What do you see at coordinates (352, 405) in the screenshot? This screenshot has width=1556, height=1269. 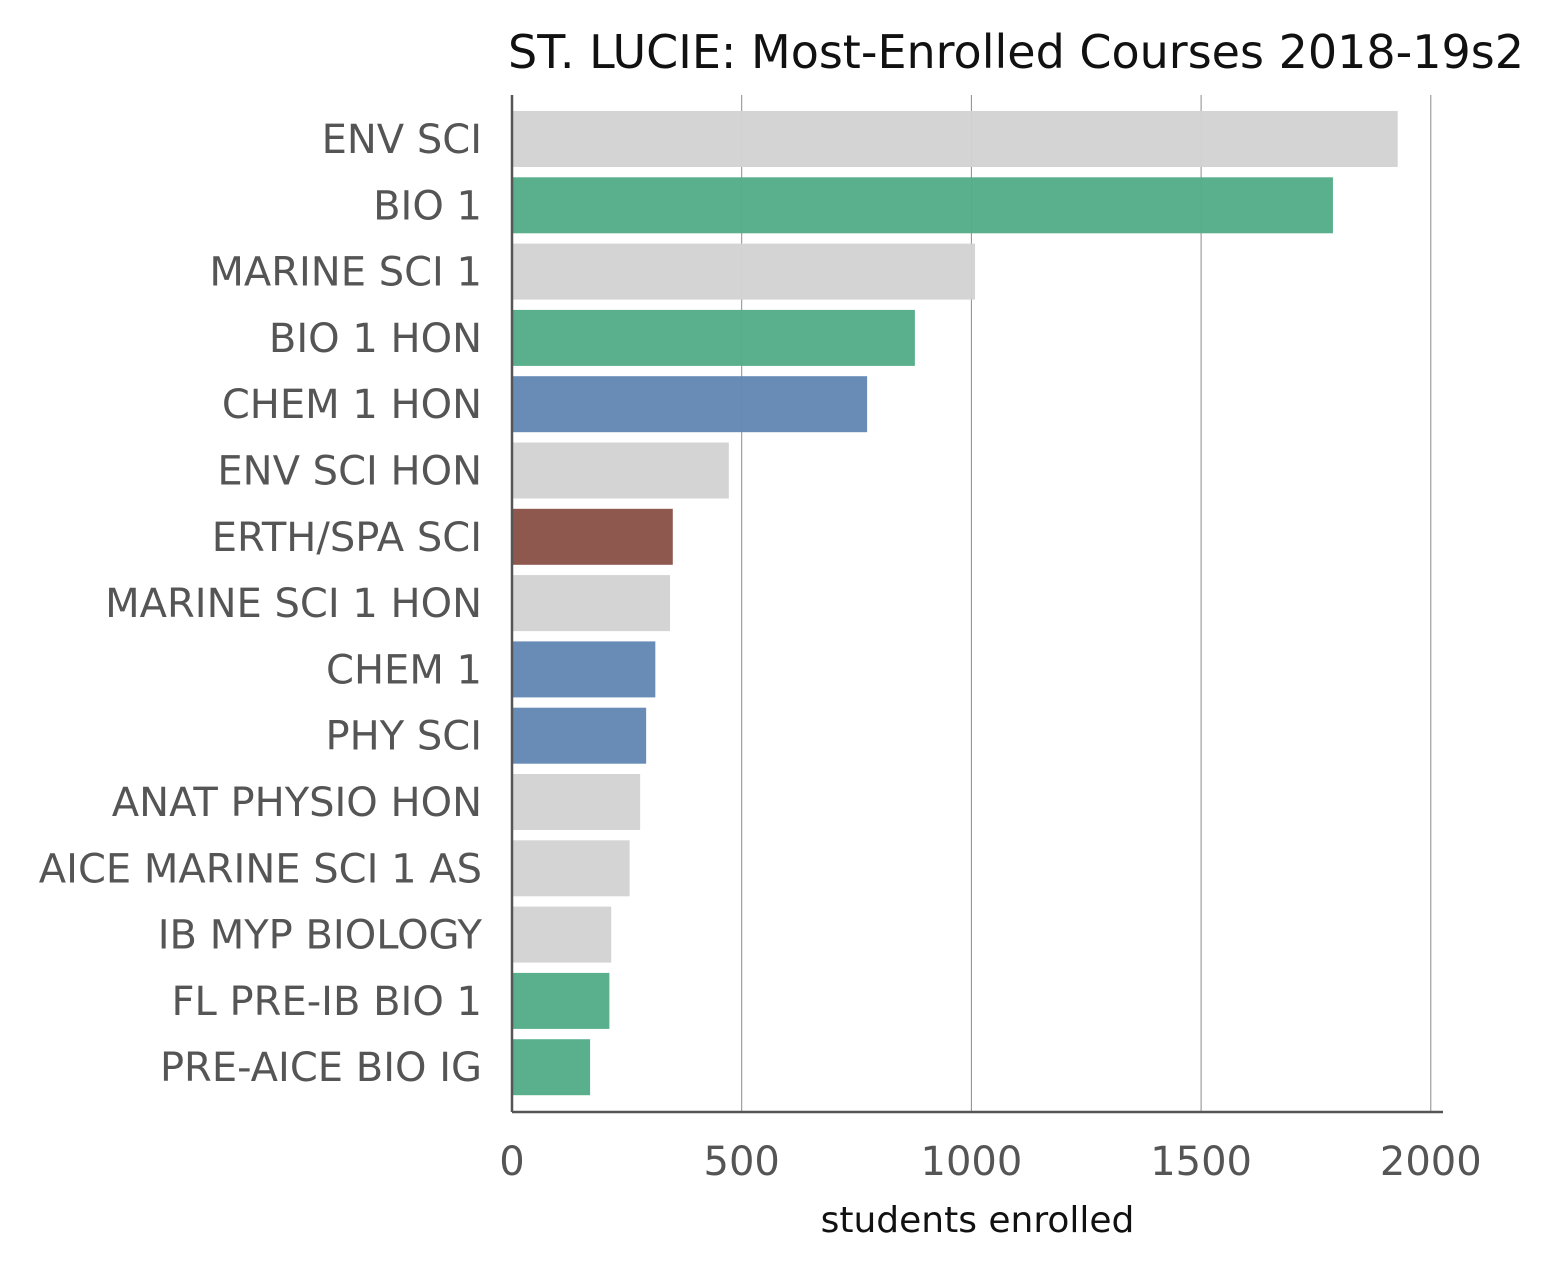 I see `category-label-4: CHEM 1 HON` at bounding box center [352, 405].